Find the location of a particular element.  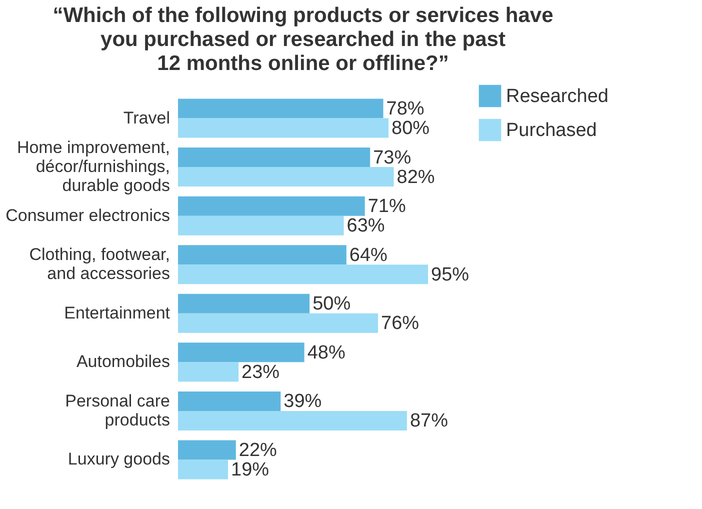

data-label: 19% is located at coordinates (250, 469).